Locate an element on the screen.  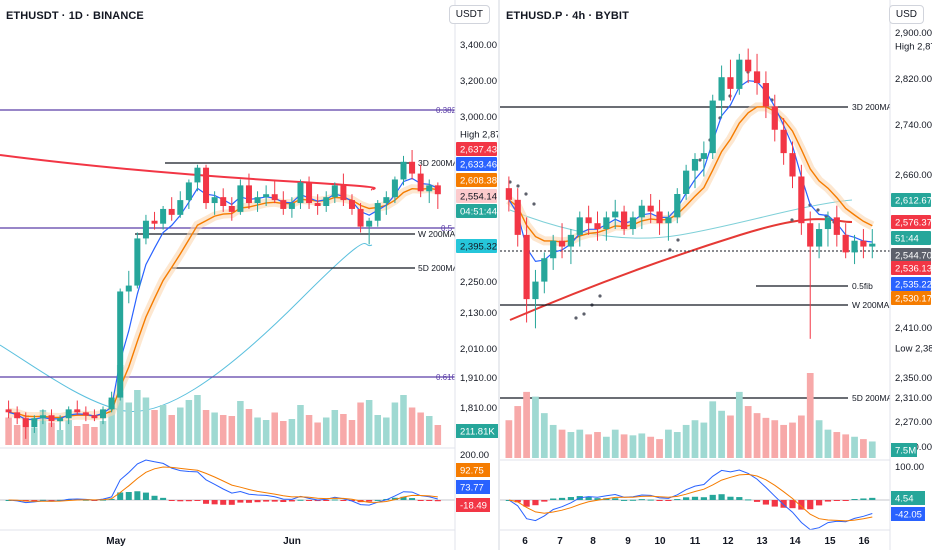
panel-divider is located at coordinates (499, 275).